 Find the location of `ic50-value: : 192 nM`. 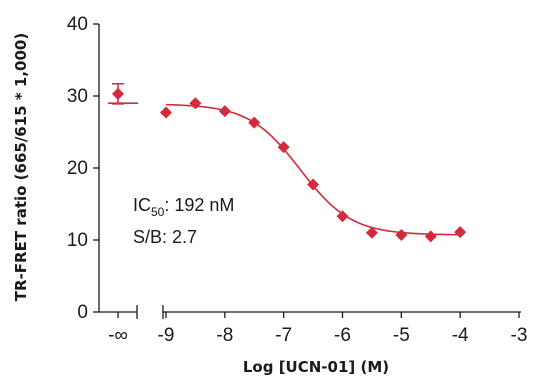

ic50-value: : 192 nM is located at coordinates (199, 205).